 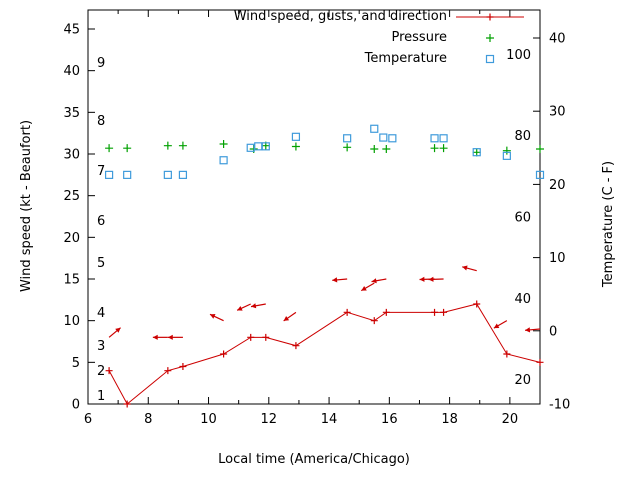 What do you see at coordinates (490, 38) in the screenshot?
I see `legend-pressure-sample-marker` at bounding box center [490, 38].